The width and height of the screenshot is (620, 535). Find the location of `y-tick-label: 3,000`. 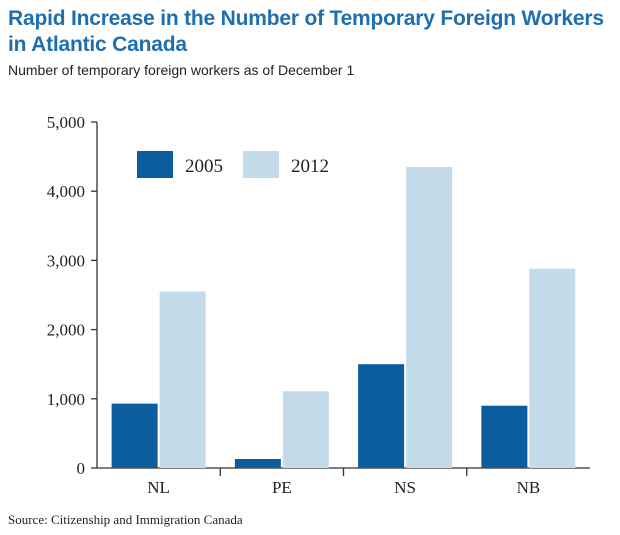

y-tick-label: 3,000 is located at coordinates (66, 260).